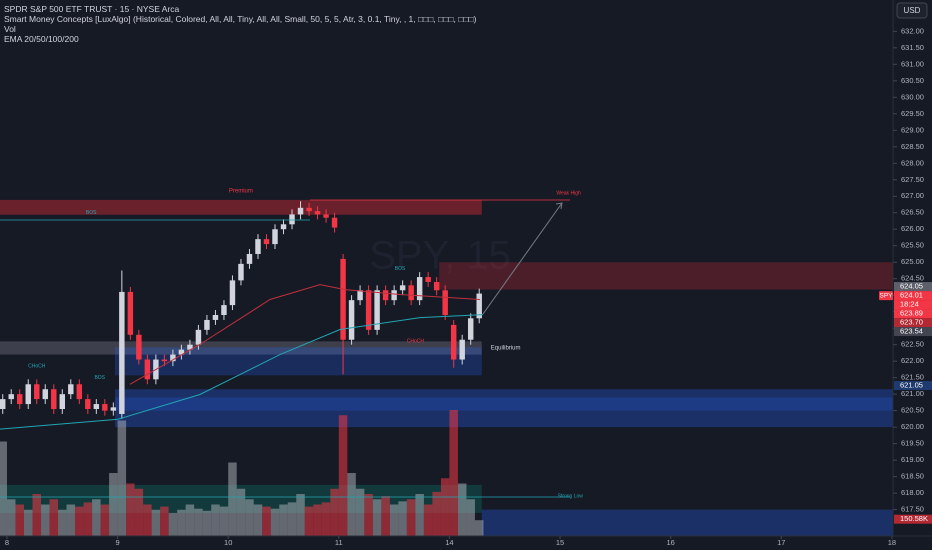 This screenshot has width=932, height=550. What do you see at coordinates (560, 542) in the screenshot?
I see `x-tick-label: 15` at bounding box center [560, 542].